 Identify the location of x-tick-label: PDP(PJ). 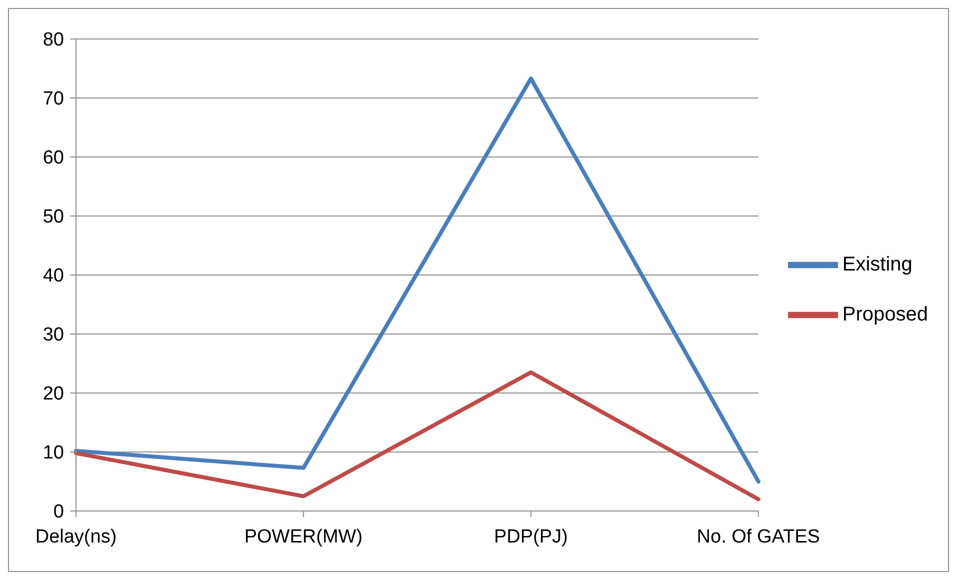
(531, 537).